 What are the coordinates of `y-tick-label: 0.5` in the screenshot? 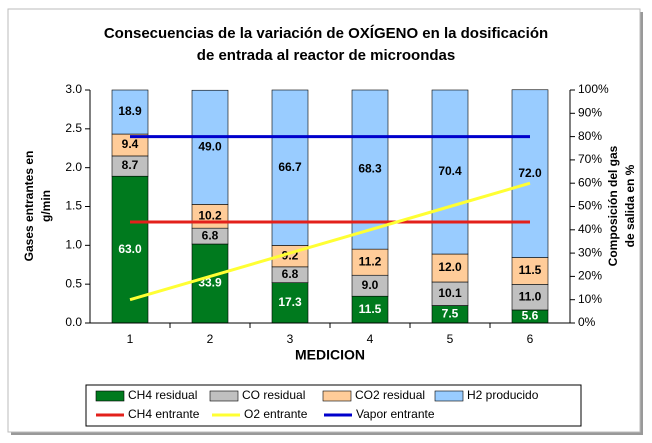 It's located at (73, 283).